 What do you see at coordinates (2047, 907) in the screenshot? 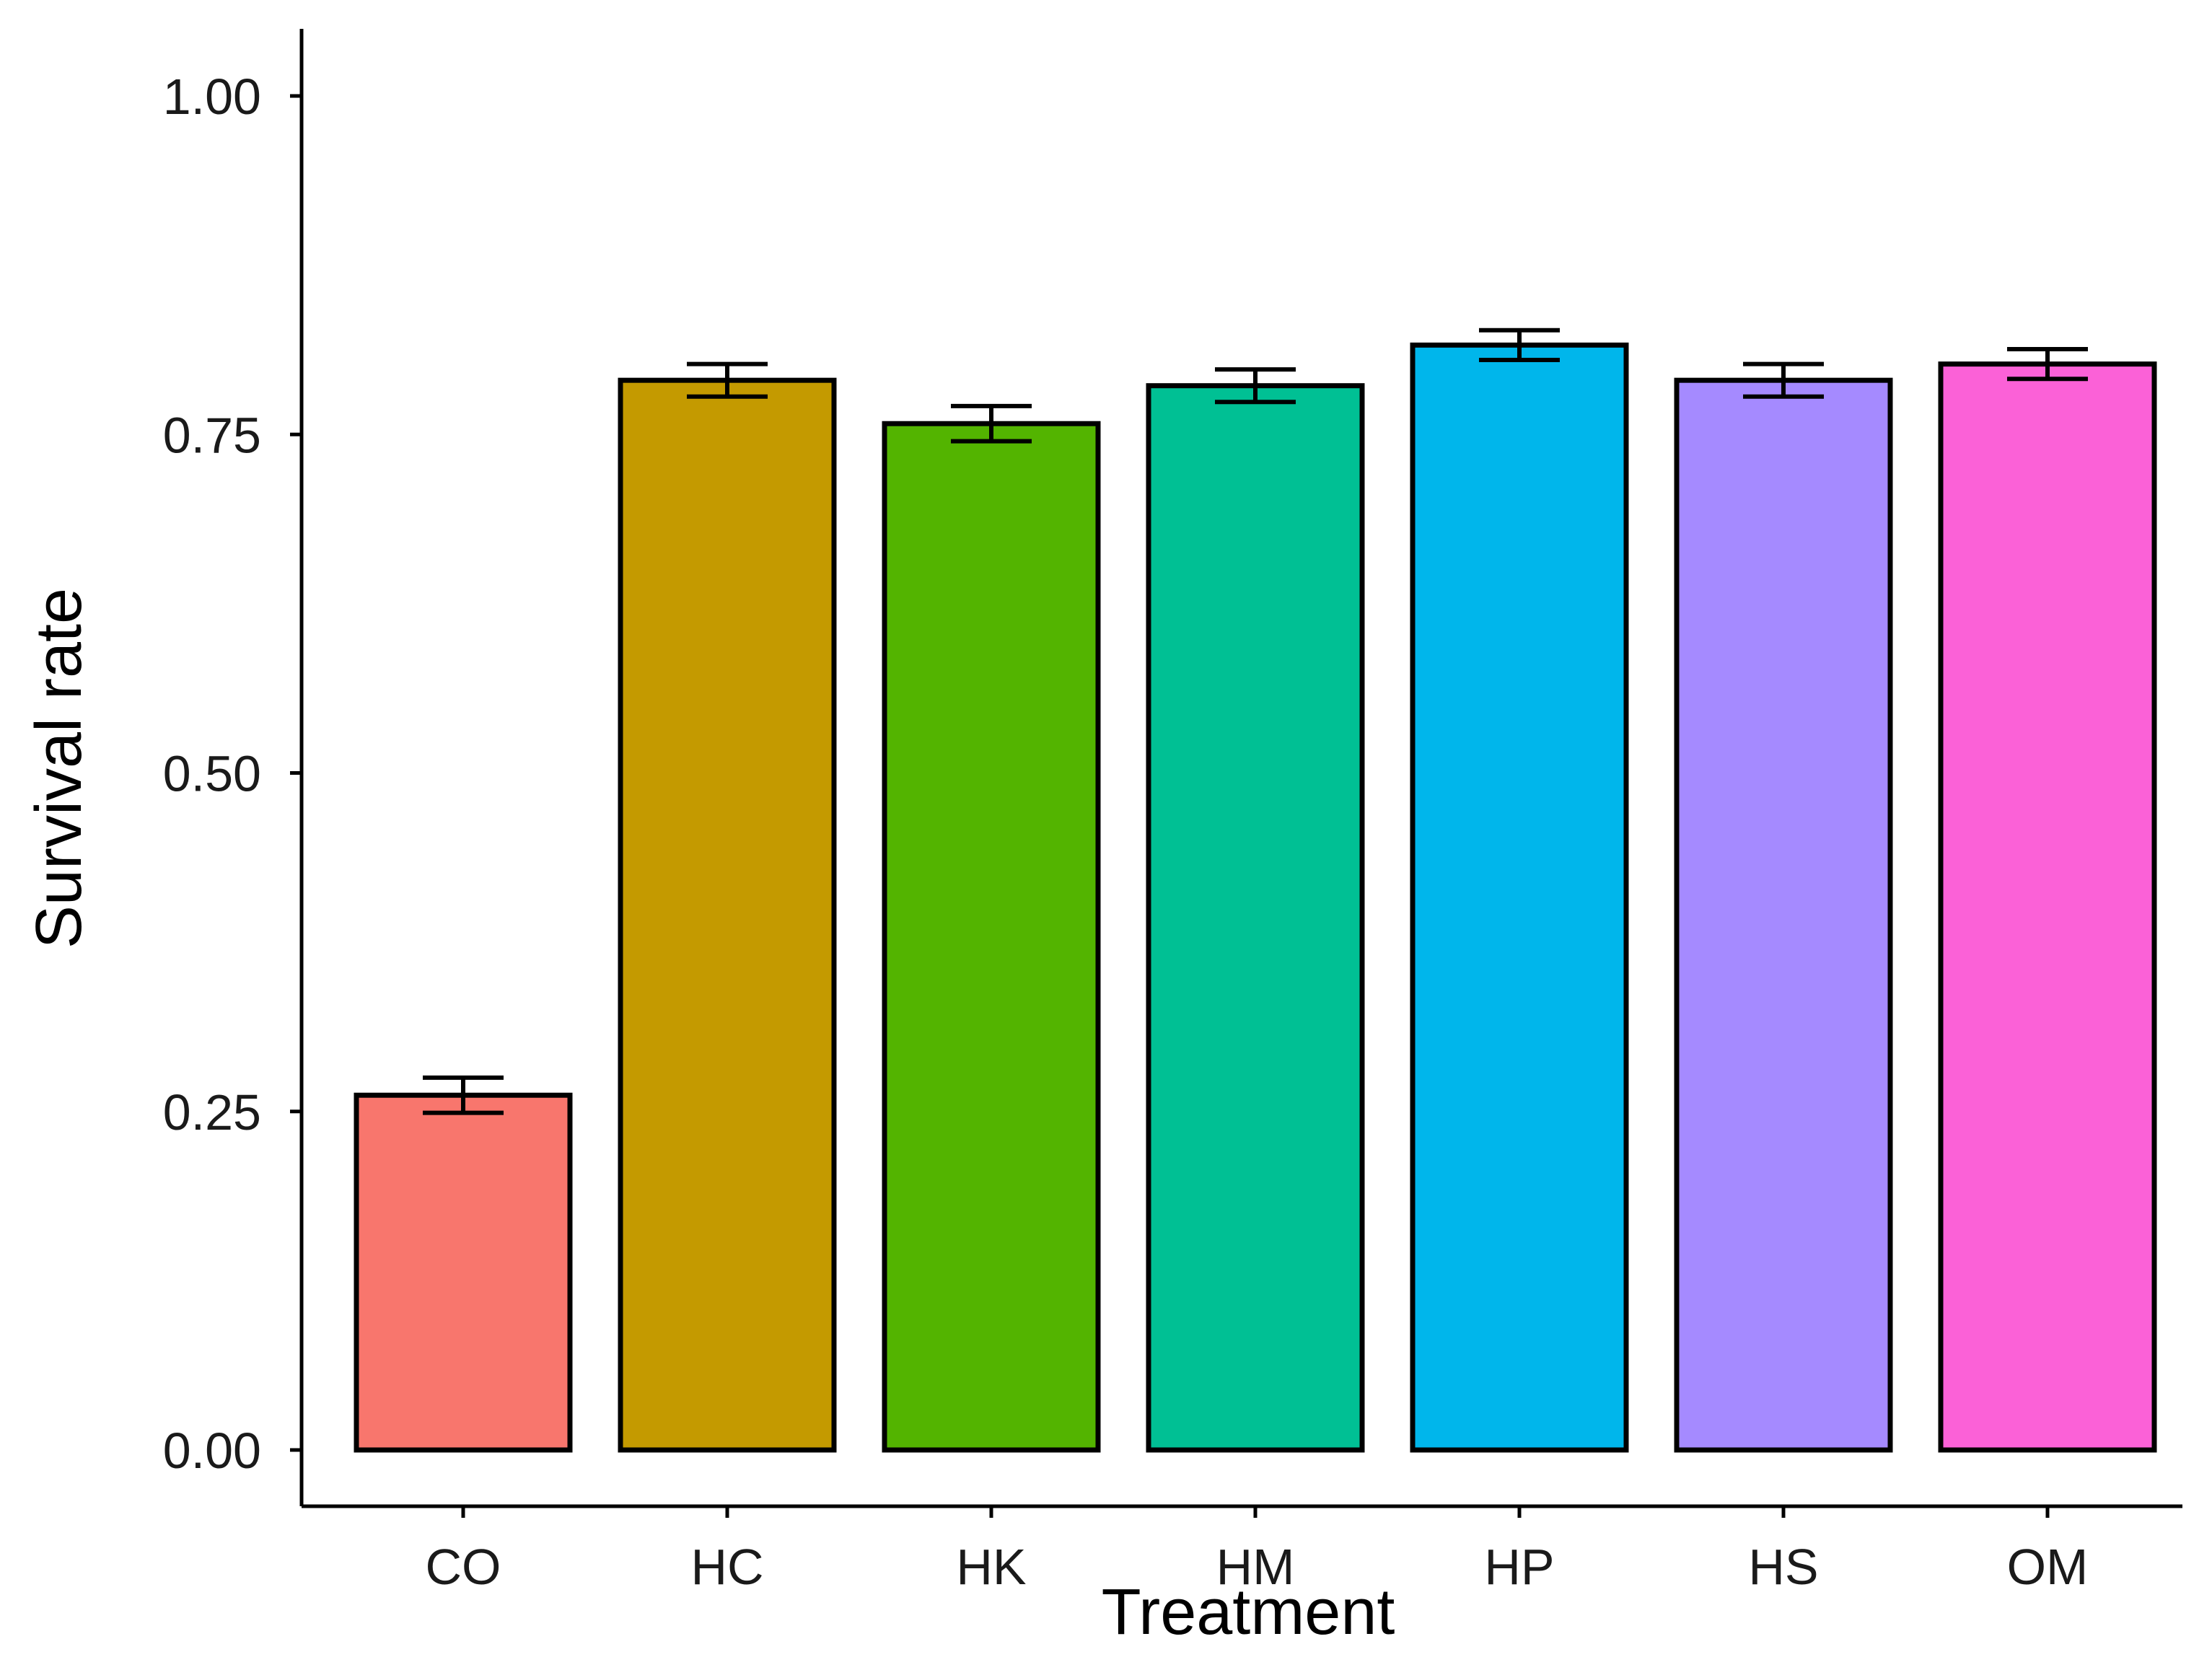
I see `bar-om` at bounding box center [2047, 907].